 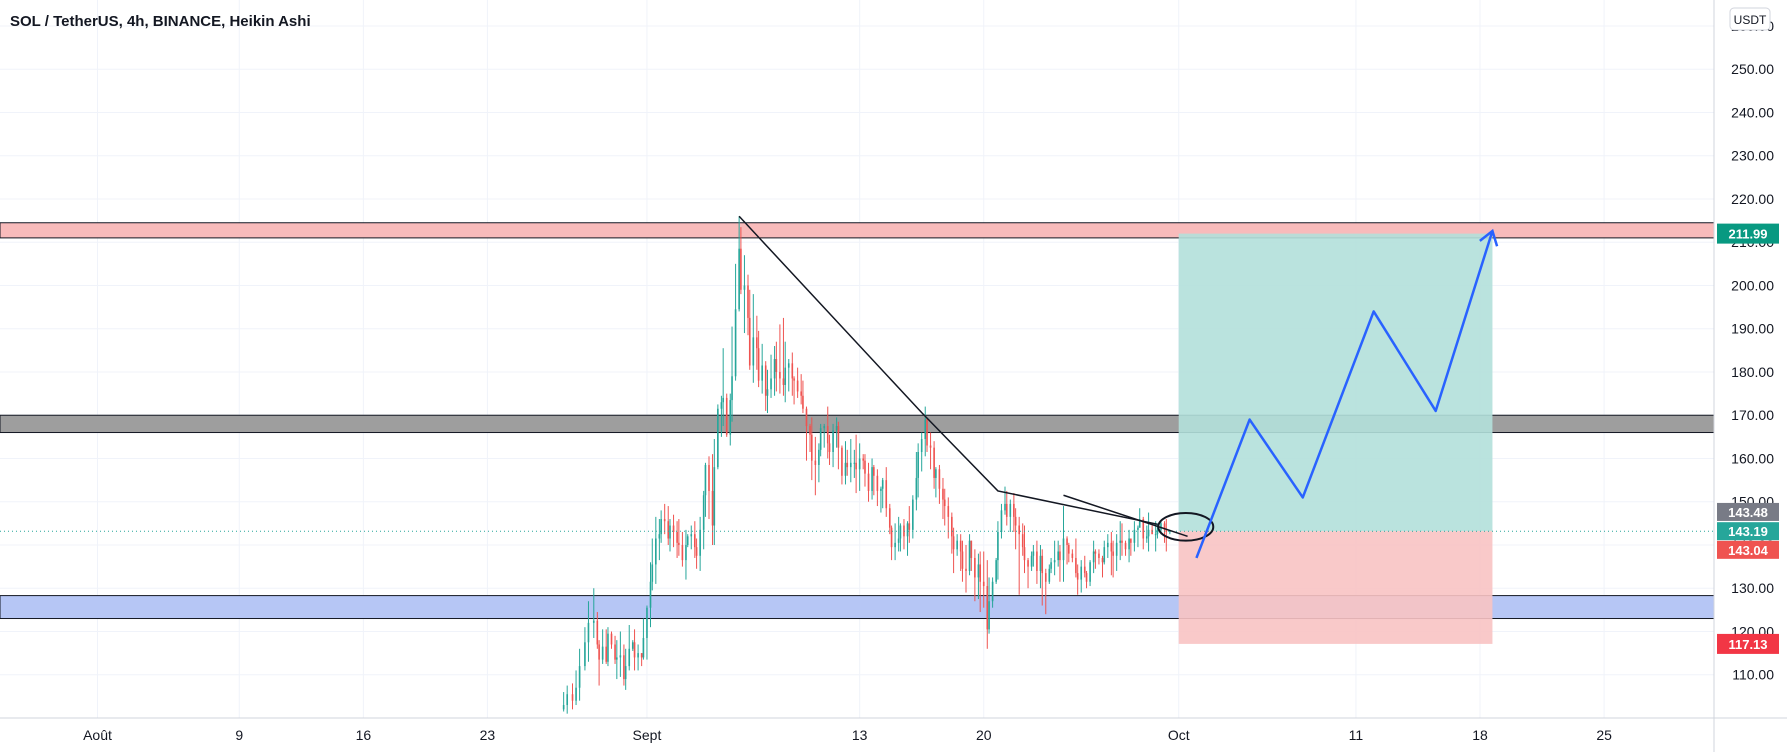 I want to click on position-tool, so click(x=1335, y=438).